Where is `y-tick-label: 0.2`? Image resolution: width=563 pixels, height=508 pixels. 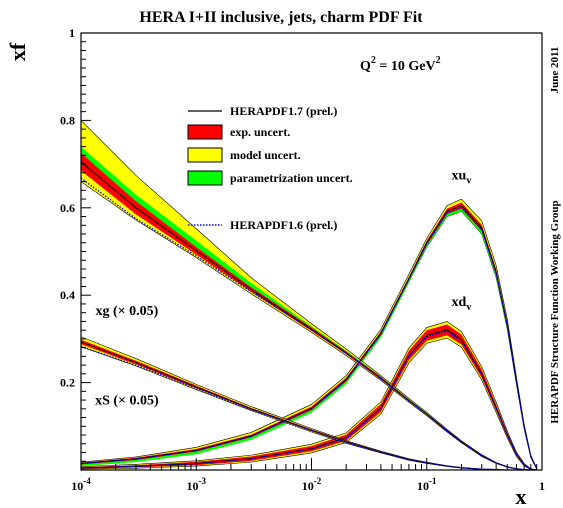 y-tick-label: 0.2 is located at coordinates (67, 383).